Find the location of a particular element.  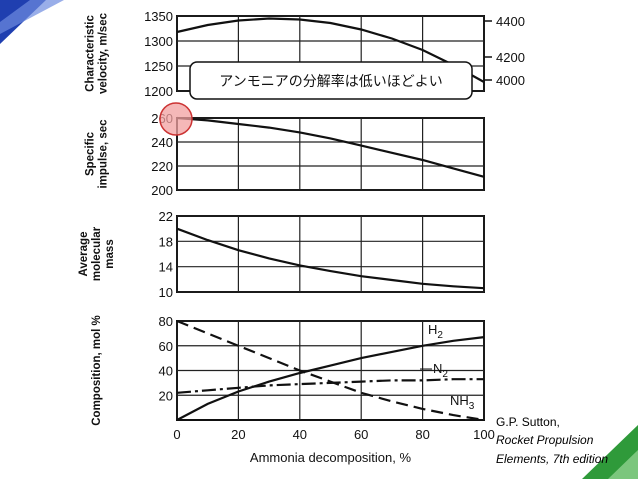

y-axis-label: Averagemolecularmass is located at coordinates (97, 253).